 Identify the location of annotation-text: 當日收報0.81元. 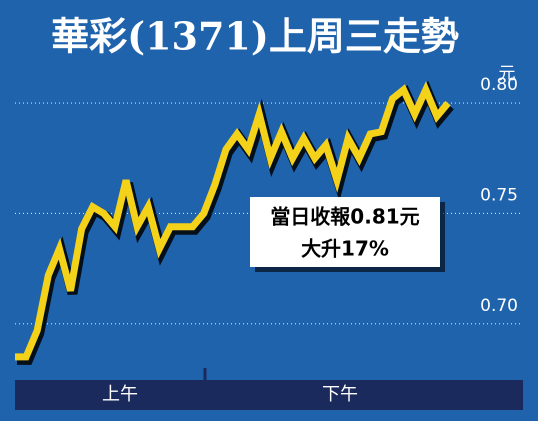
(344, 217).